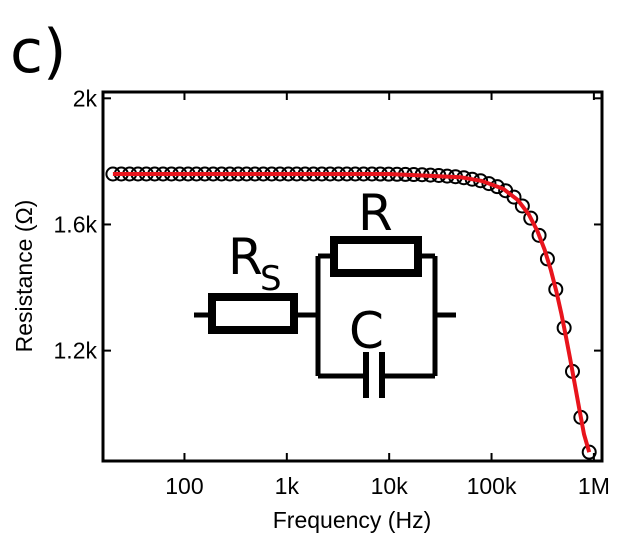 This screenshot has height=542, width=617. What do you see at coordinates (24, 276) in the screenshot?
I see `y-axis-label: Resistance (Ω)` at bounding box center [24, 276].